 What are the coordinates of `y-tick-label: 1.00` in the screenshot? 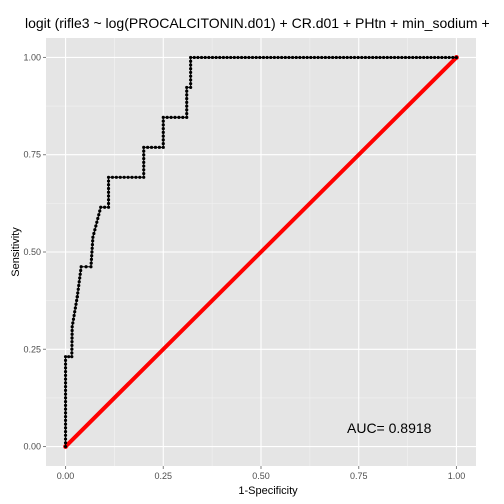 It's located at (32, 57).